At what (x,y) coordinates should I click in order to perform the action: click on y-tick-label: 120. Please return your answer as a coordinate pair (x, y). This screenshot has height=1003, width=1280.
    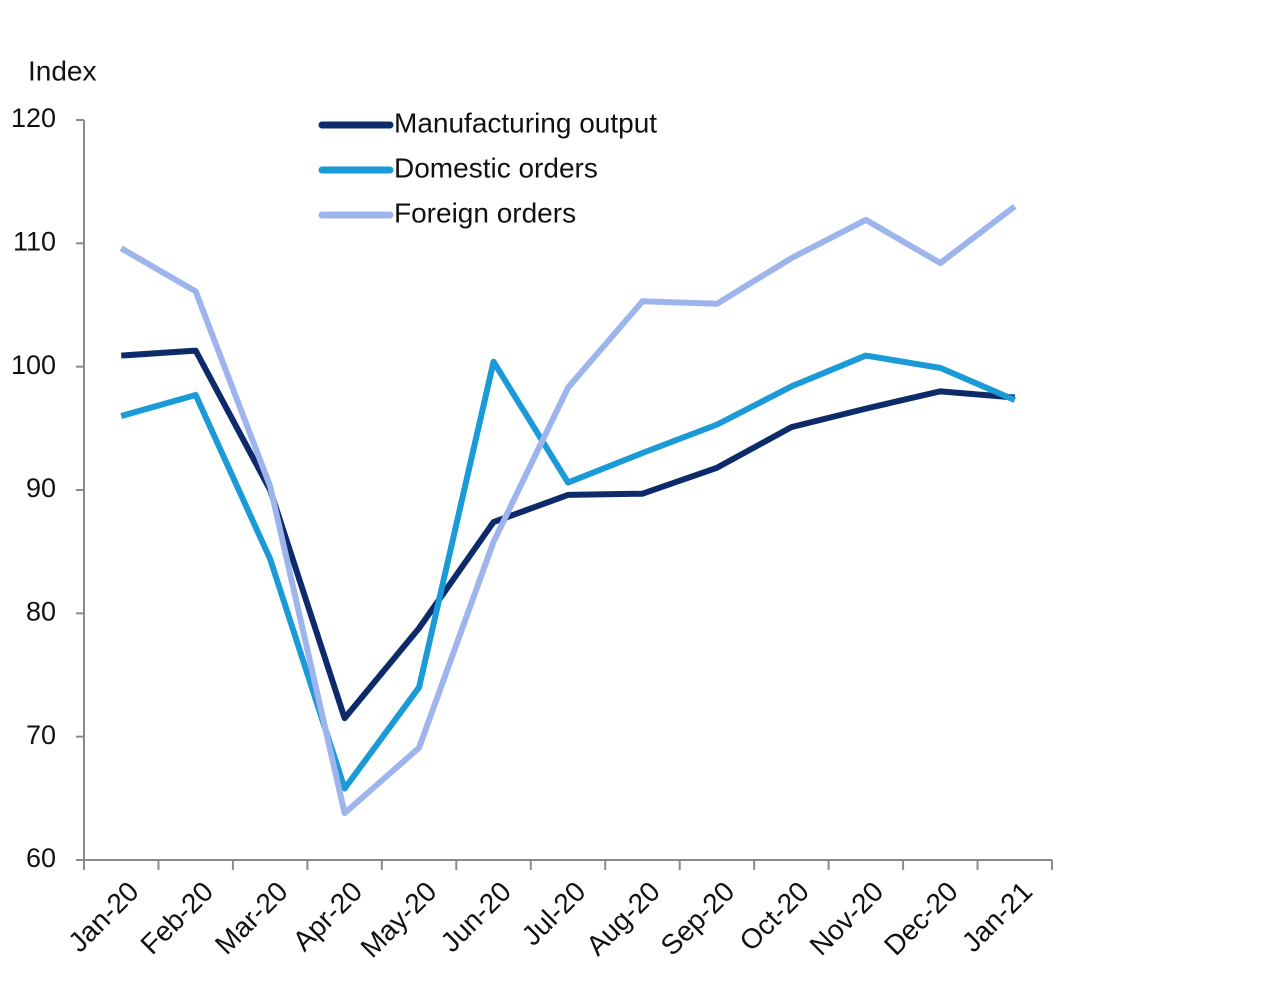
    Looking at the image, I should click on (33, 118).